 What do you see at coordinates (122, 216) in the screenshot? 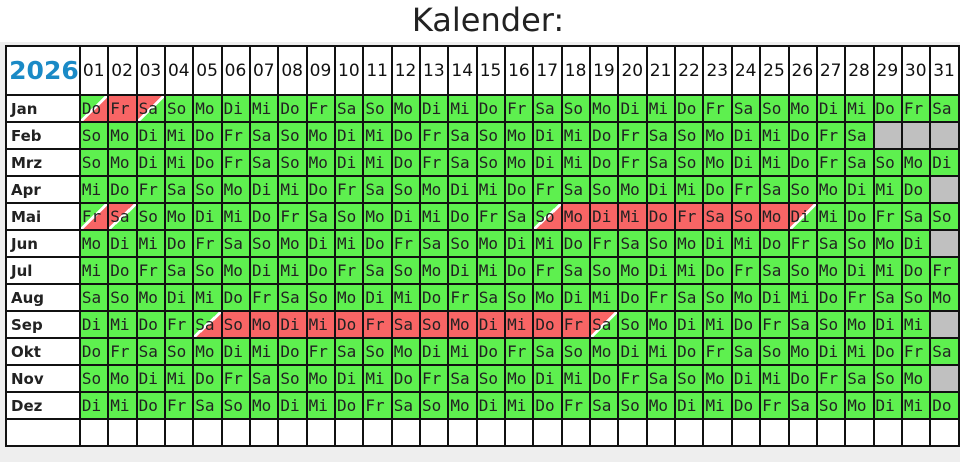
I see `day-cell-vacation: Sa` at bounding box center [122, 216].